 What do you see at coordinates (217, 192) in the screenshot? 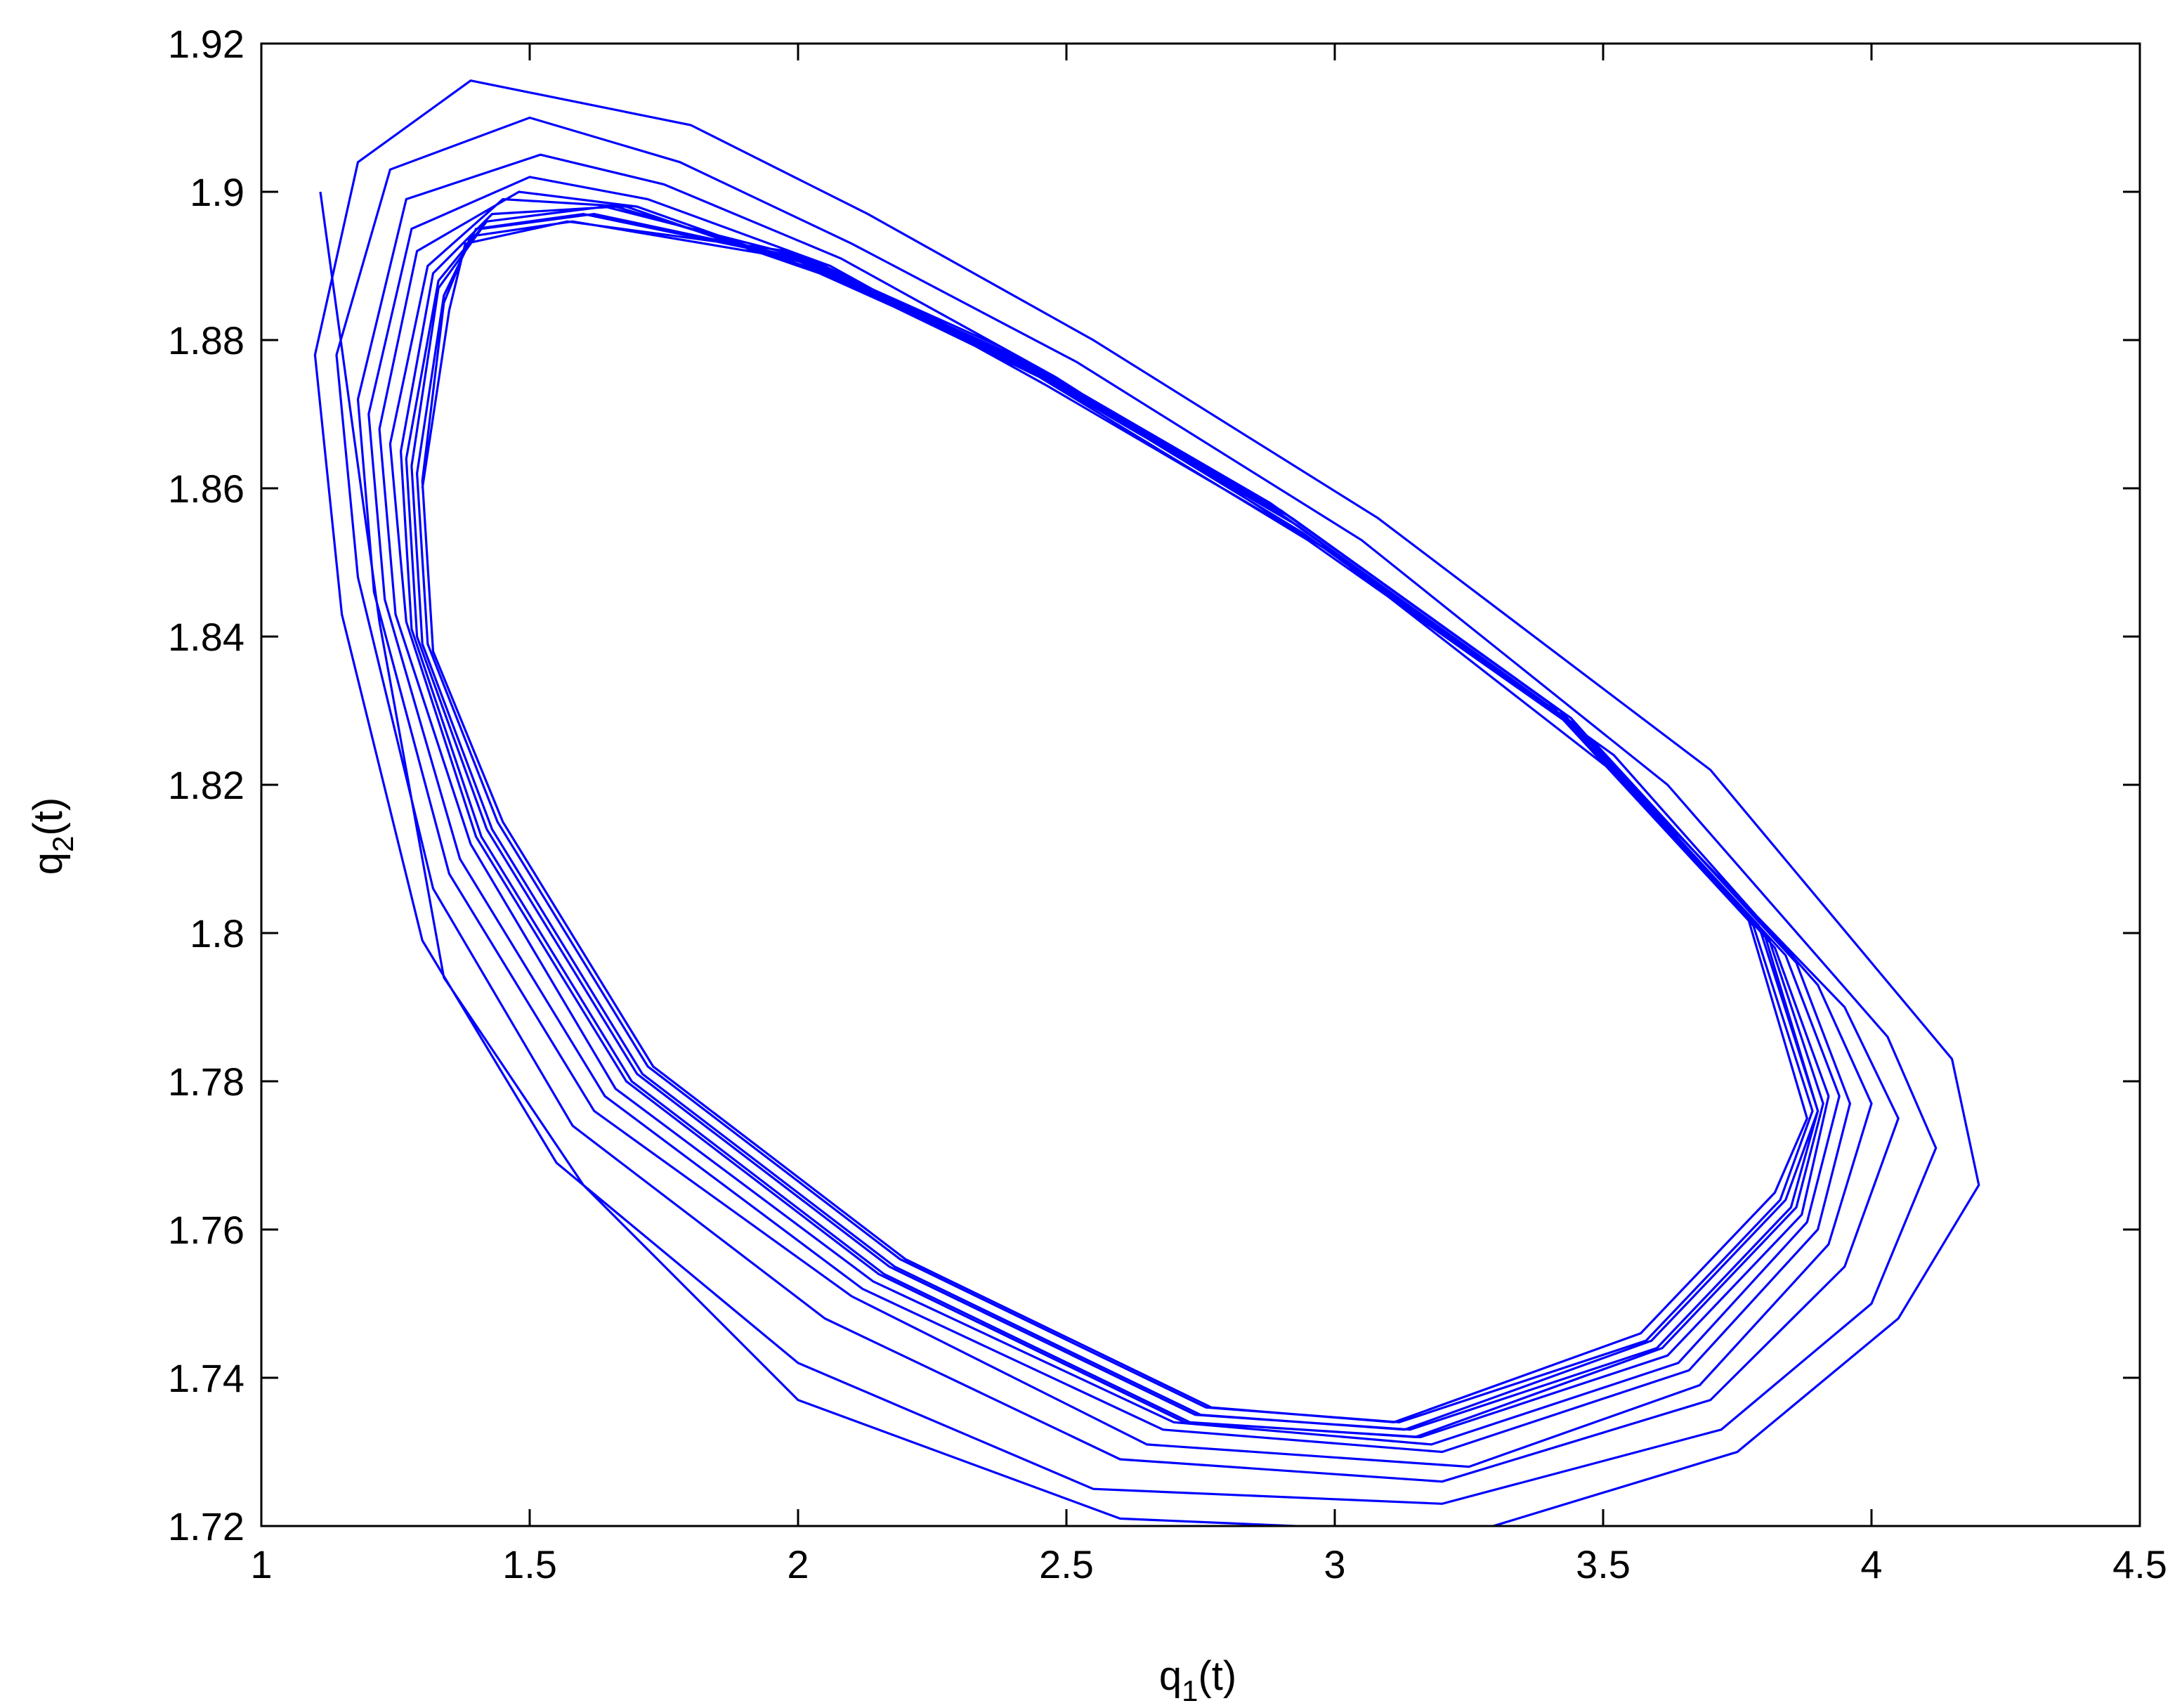
I see `y-tick-label: 1.9` at bounding box center [217, 192].